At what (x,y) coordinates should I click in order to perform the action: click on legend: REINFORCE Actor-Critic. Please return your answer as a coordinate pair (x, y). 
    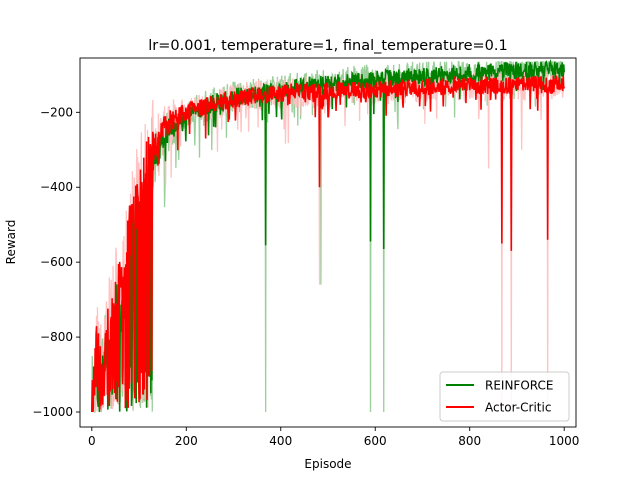
    Looking at the image, I should click on (504, 396).